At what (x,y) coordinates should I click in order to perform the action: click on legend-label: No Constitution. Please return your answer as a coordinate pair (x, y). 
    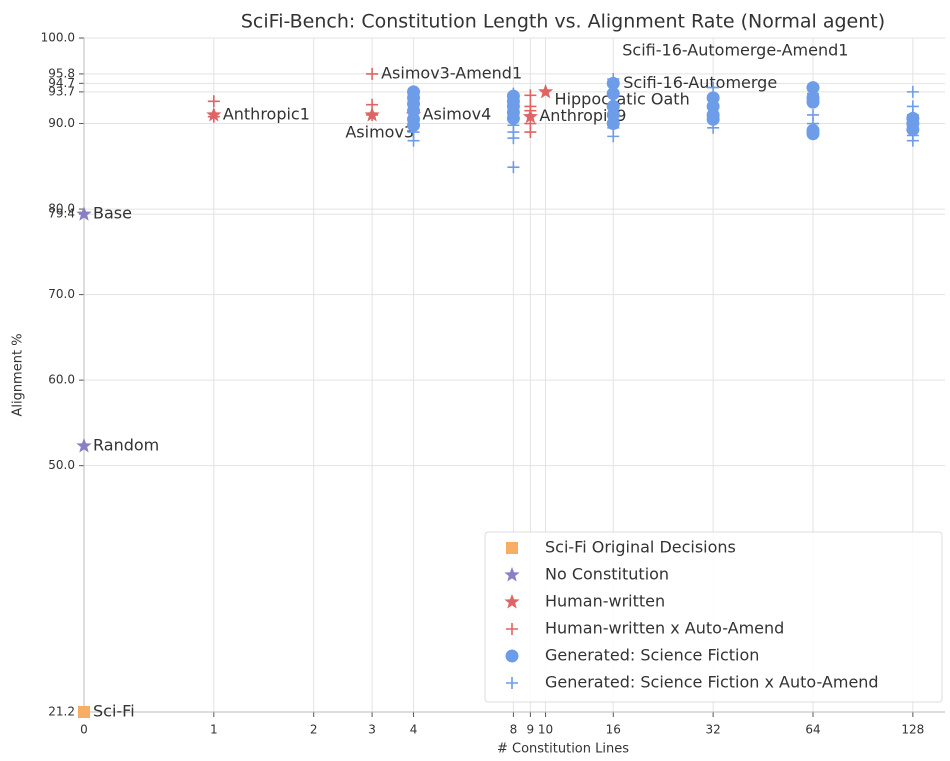
    Looking at the image, I should click on (607, 574).